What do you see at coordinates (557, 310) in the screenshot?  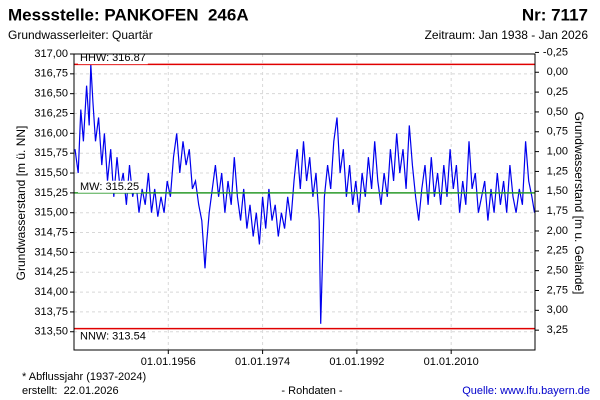 I see `y2-tick-label: 3,00` at bounding box center [557, 310].